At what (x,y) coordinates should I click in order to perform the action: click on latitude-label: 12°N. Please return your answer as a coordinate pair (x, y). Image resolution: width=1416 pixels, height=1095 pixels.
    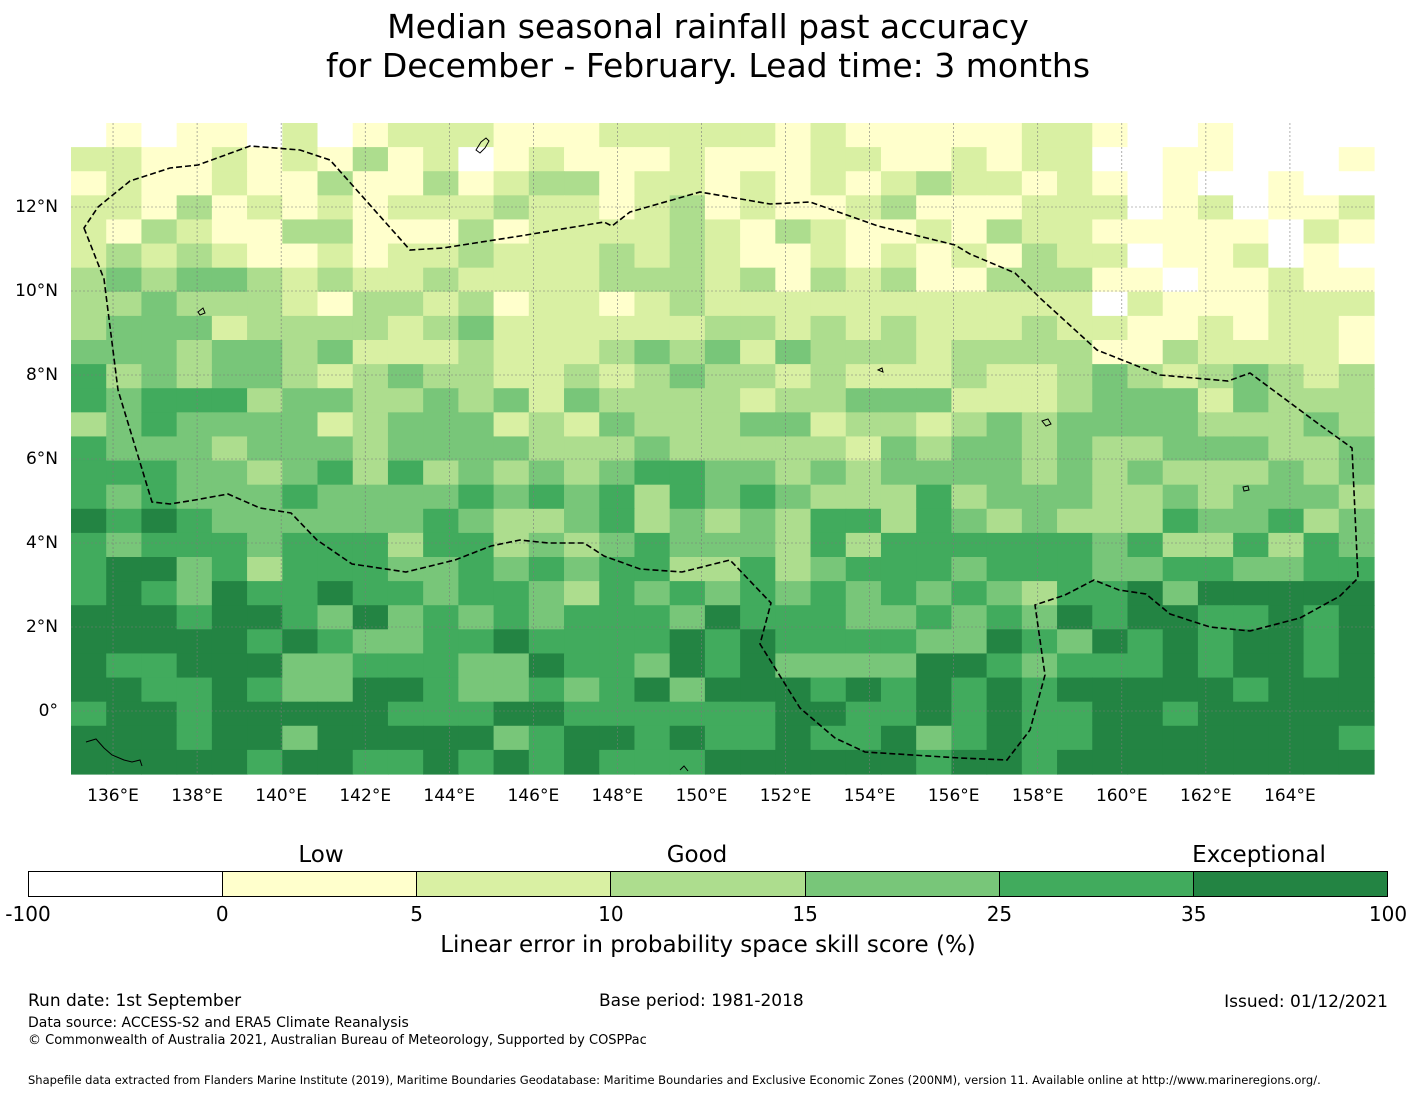
    Looking at the image, I should click on (36, 207).